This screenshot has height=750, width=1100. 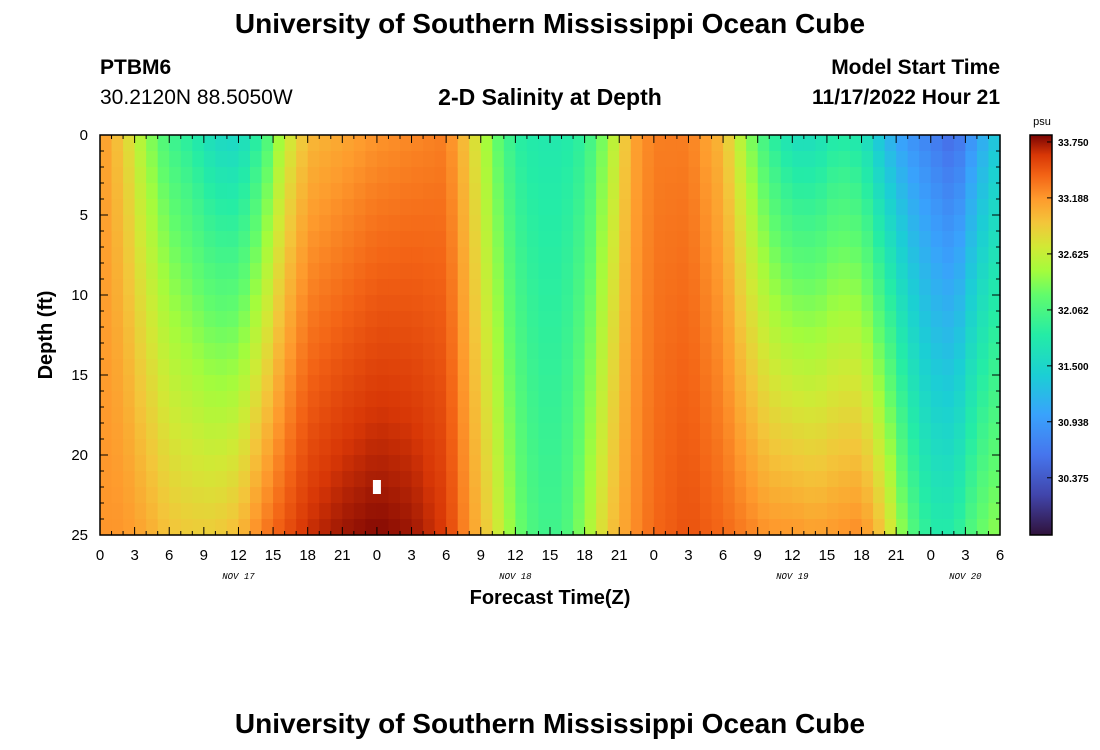 I want to click on colorbar-tick-label: 33.750, so click(x=1073, y=143).